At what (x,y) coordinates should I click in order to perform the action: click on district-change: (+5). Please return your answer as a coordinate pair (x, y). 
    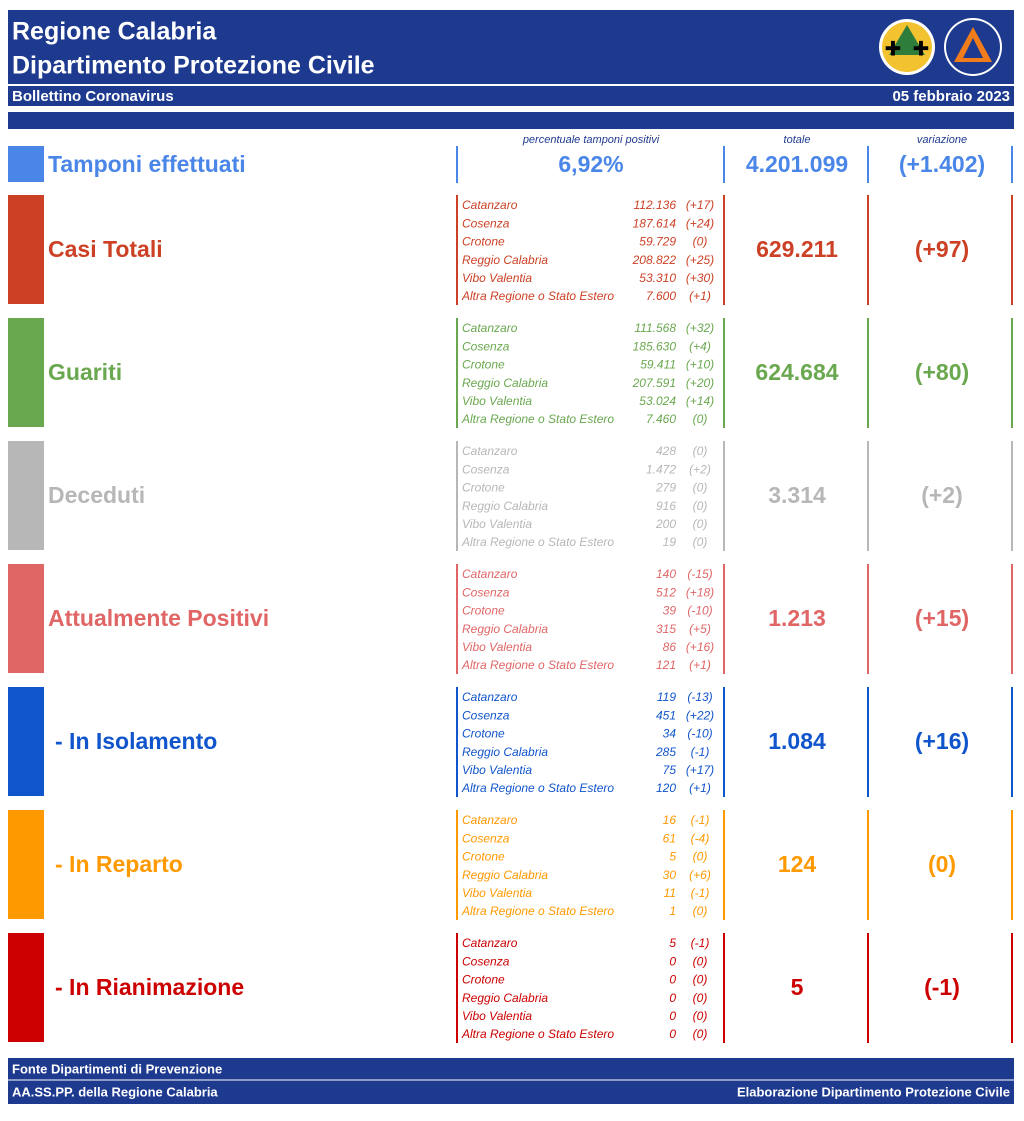
    Looking at the image, I should click on (700, 629).